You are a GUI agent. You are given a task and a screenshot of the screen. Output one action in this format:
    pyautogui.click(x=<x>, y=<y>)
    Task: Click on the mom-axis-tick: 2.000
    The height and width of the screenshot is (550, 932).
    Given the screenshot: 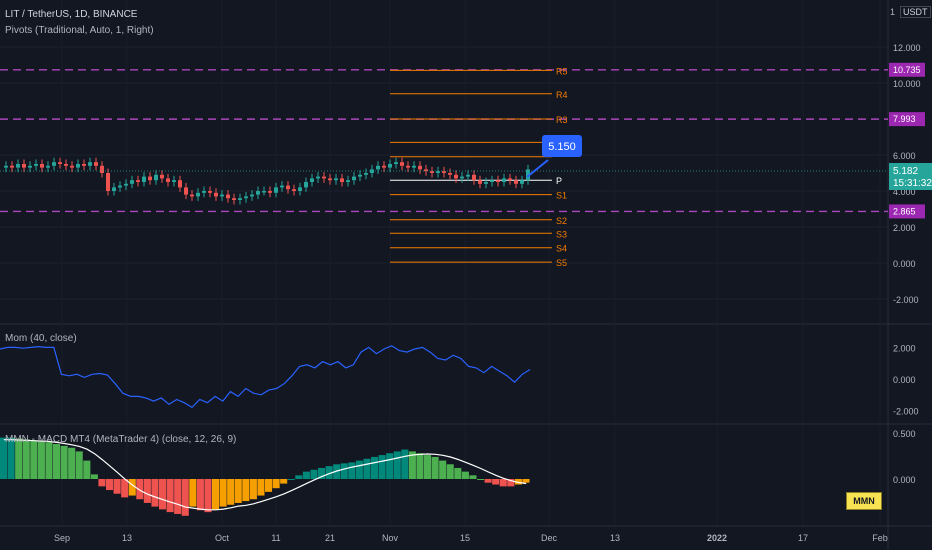 What is the action you would take?
    pyautogui.click(x=904, y=348)
    